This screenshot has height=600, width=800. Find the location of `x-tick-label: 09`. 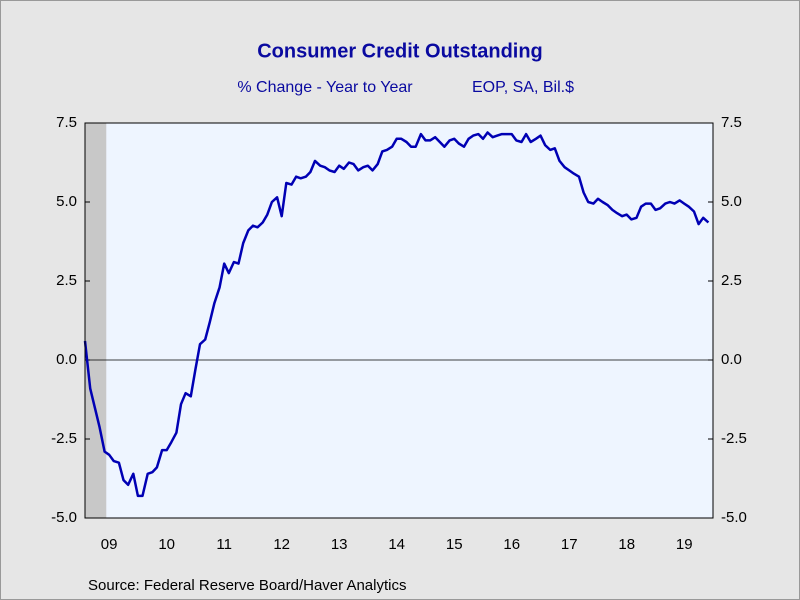

x-tick-label: 09 is located at coordinates (109, 544).